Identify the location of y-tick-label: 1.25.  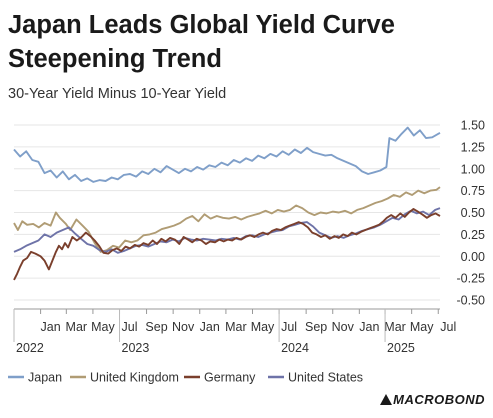
(473, 147).